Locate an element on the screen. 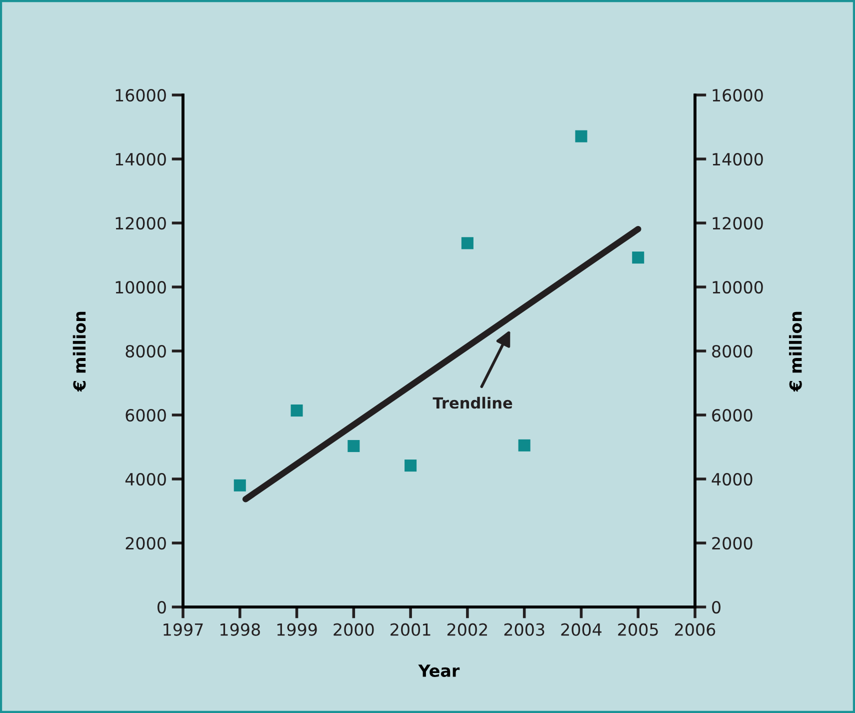 Image resolution: width=855 pixels, height=713 pixels. y2-tick-label: 2000 is located at coordinates (732, 543).